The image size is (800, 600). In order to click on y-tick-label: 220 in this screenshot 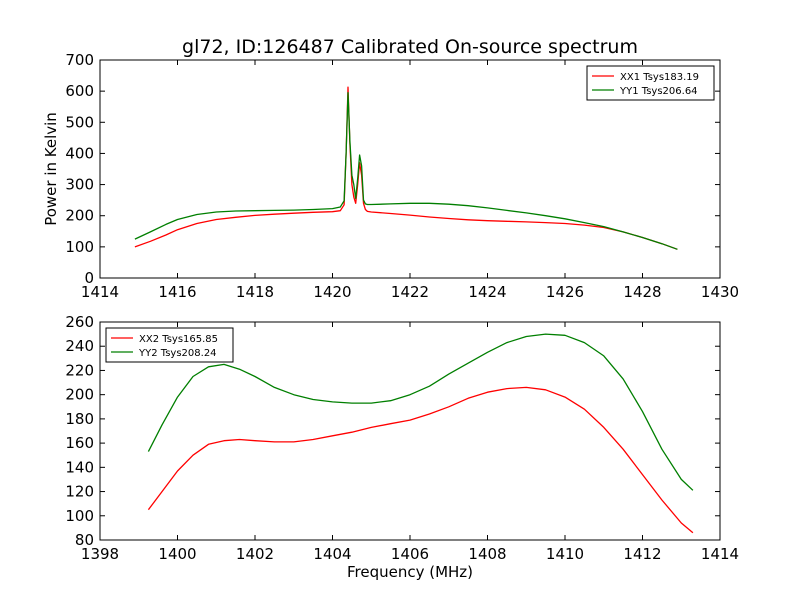, I will do `click(79, 370)`.